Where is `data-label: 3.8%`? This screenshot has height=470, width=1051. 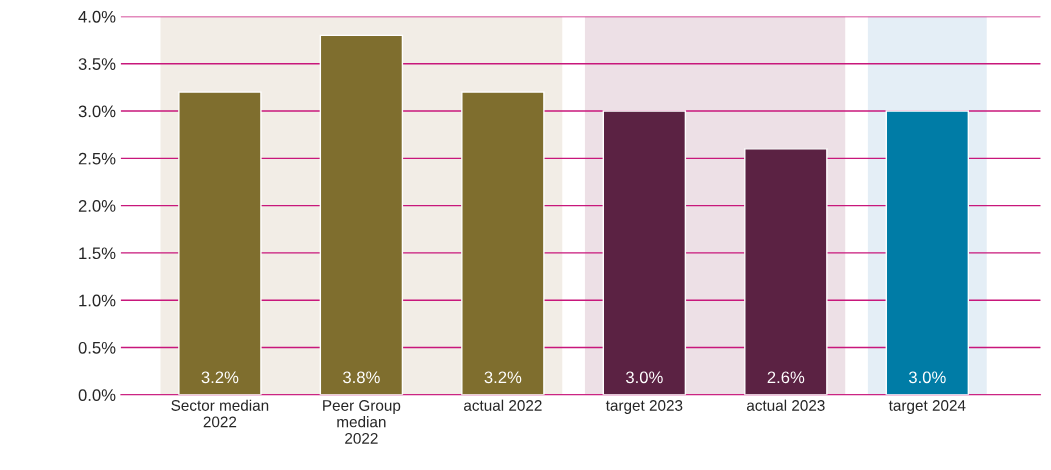 data-label: 3.8% is located at coordinates (361, 377).